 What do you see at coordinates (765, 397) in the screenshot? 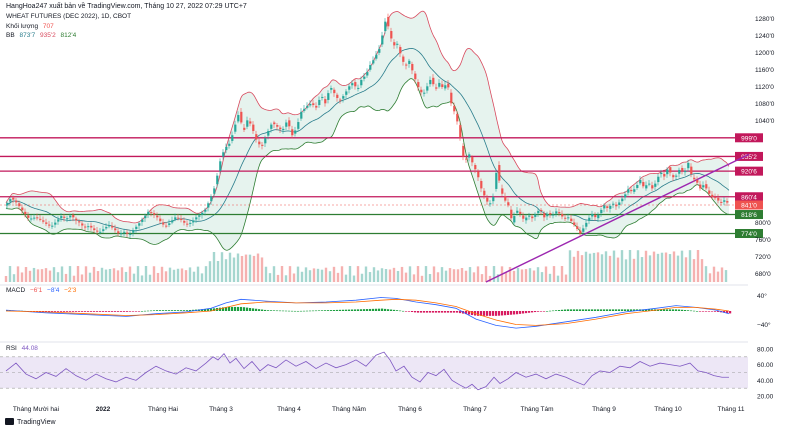
I see `rsi-tick-label: 20.00` at bounding box center [765, 397].